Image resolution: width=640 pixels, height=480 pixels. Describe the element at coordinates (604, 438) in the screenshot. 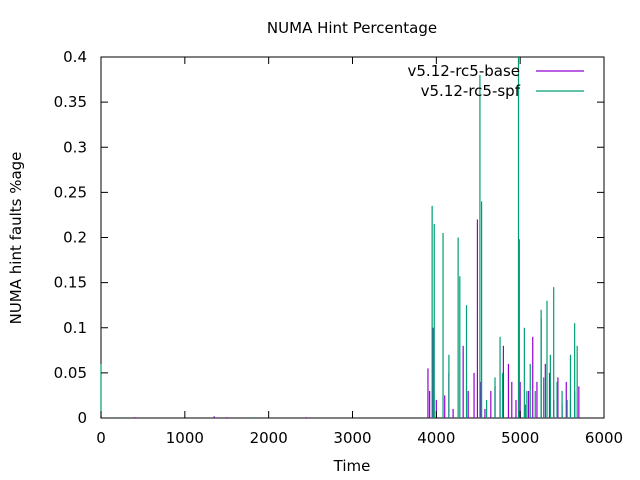

I see `x-tick-label: 6000` at that location.